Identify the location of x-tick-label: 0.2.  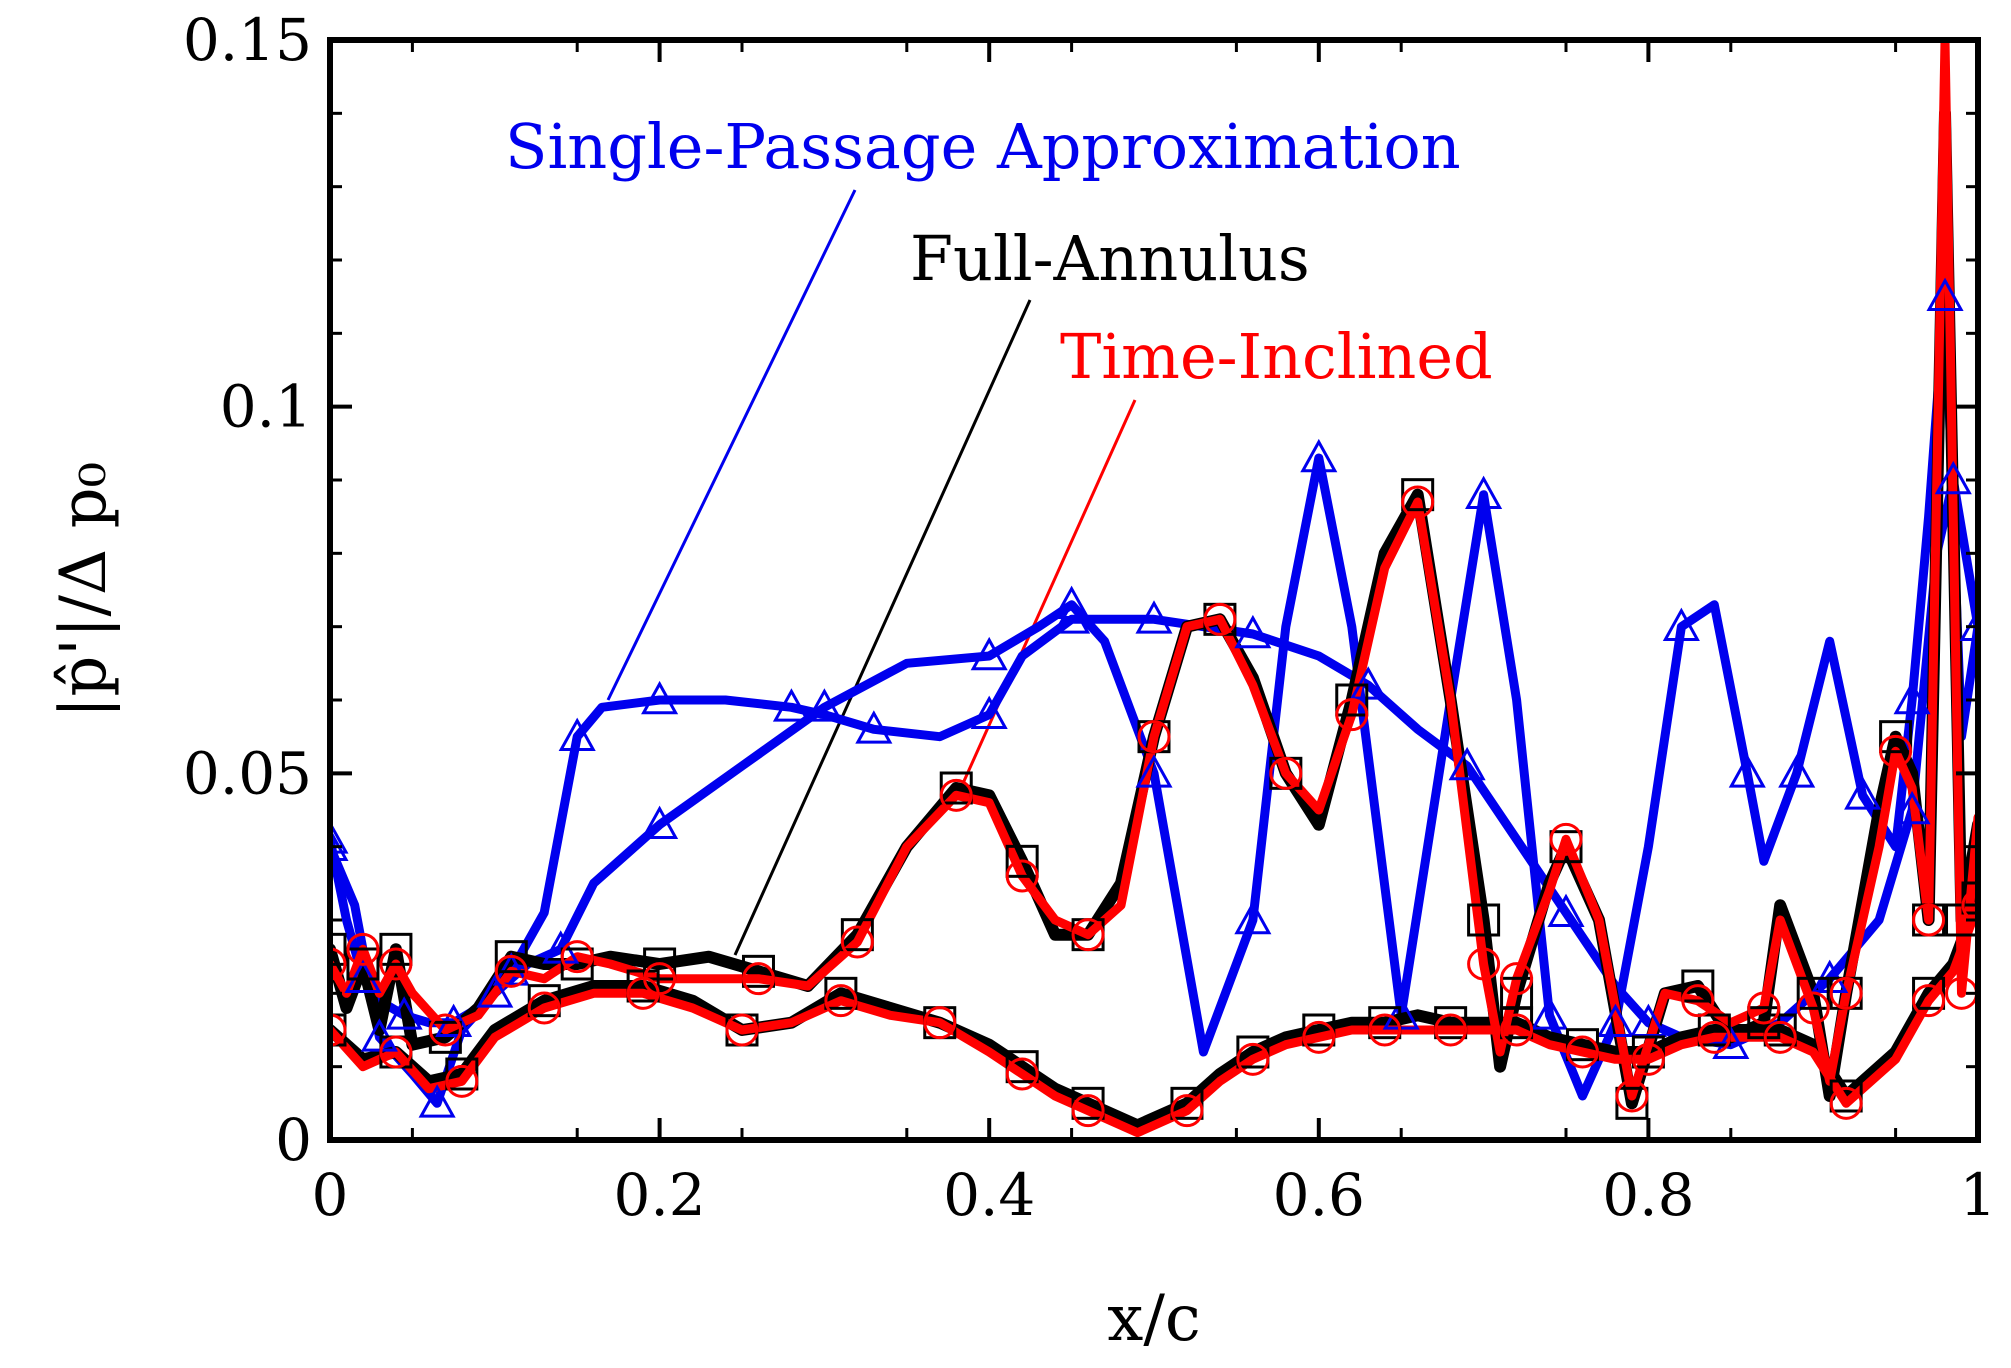
(659, 1195).